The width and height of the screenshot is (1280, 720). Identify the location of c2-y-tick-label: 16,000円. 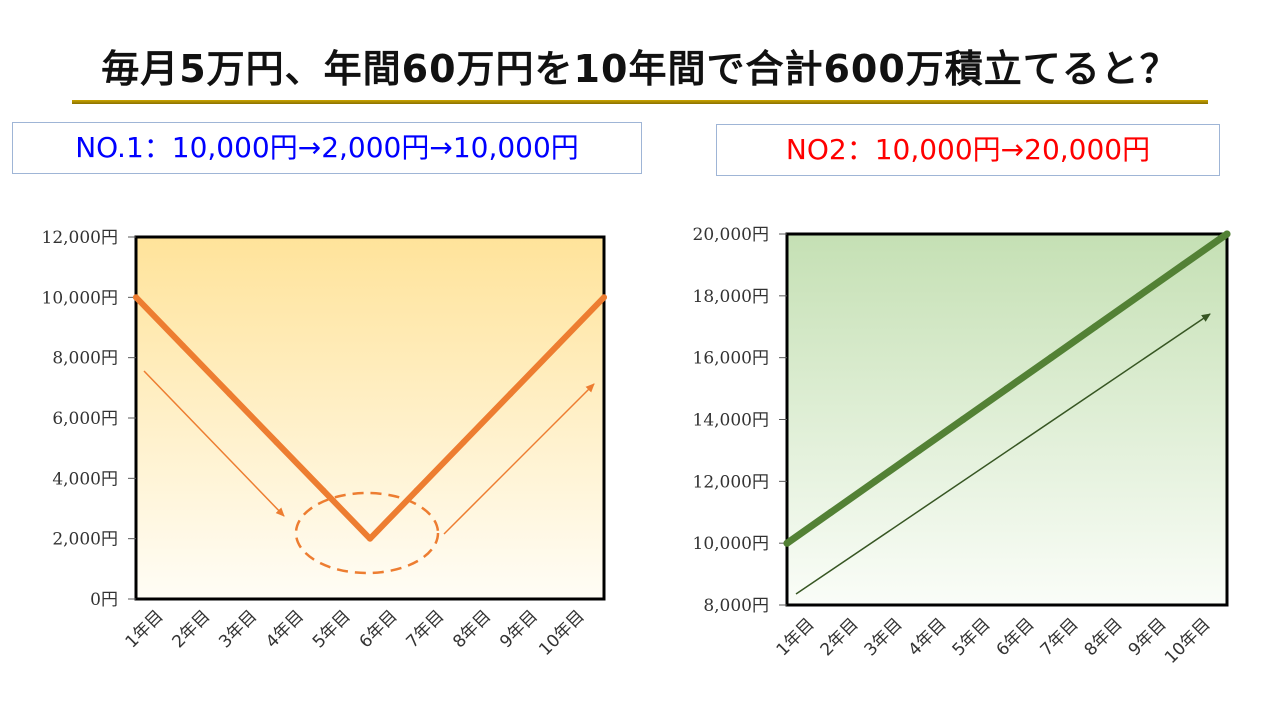
(731, 359).